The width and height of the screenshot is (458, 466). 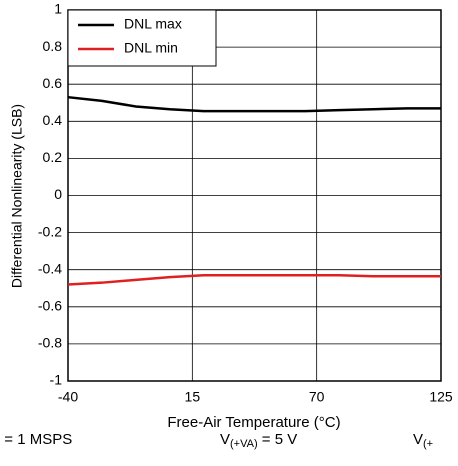 I want to click on y-tick-label: -0.2, so click(x=50, y=231).